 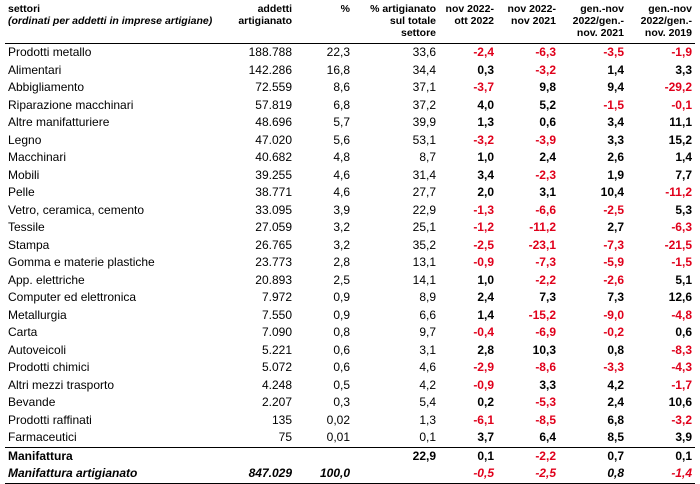 What do you see at coordinates (545, 419) in the screenshot?
I see `cell-nov-nov: -8,5` at bounding box center [545, 419].